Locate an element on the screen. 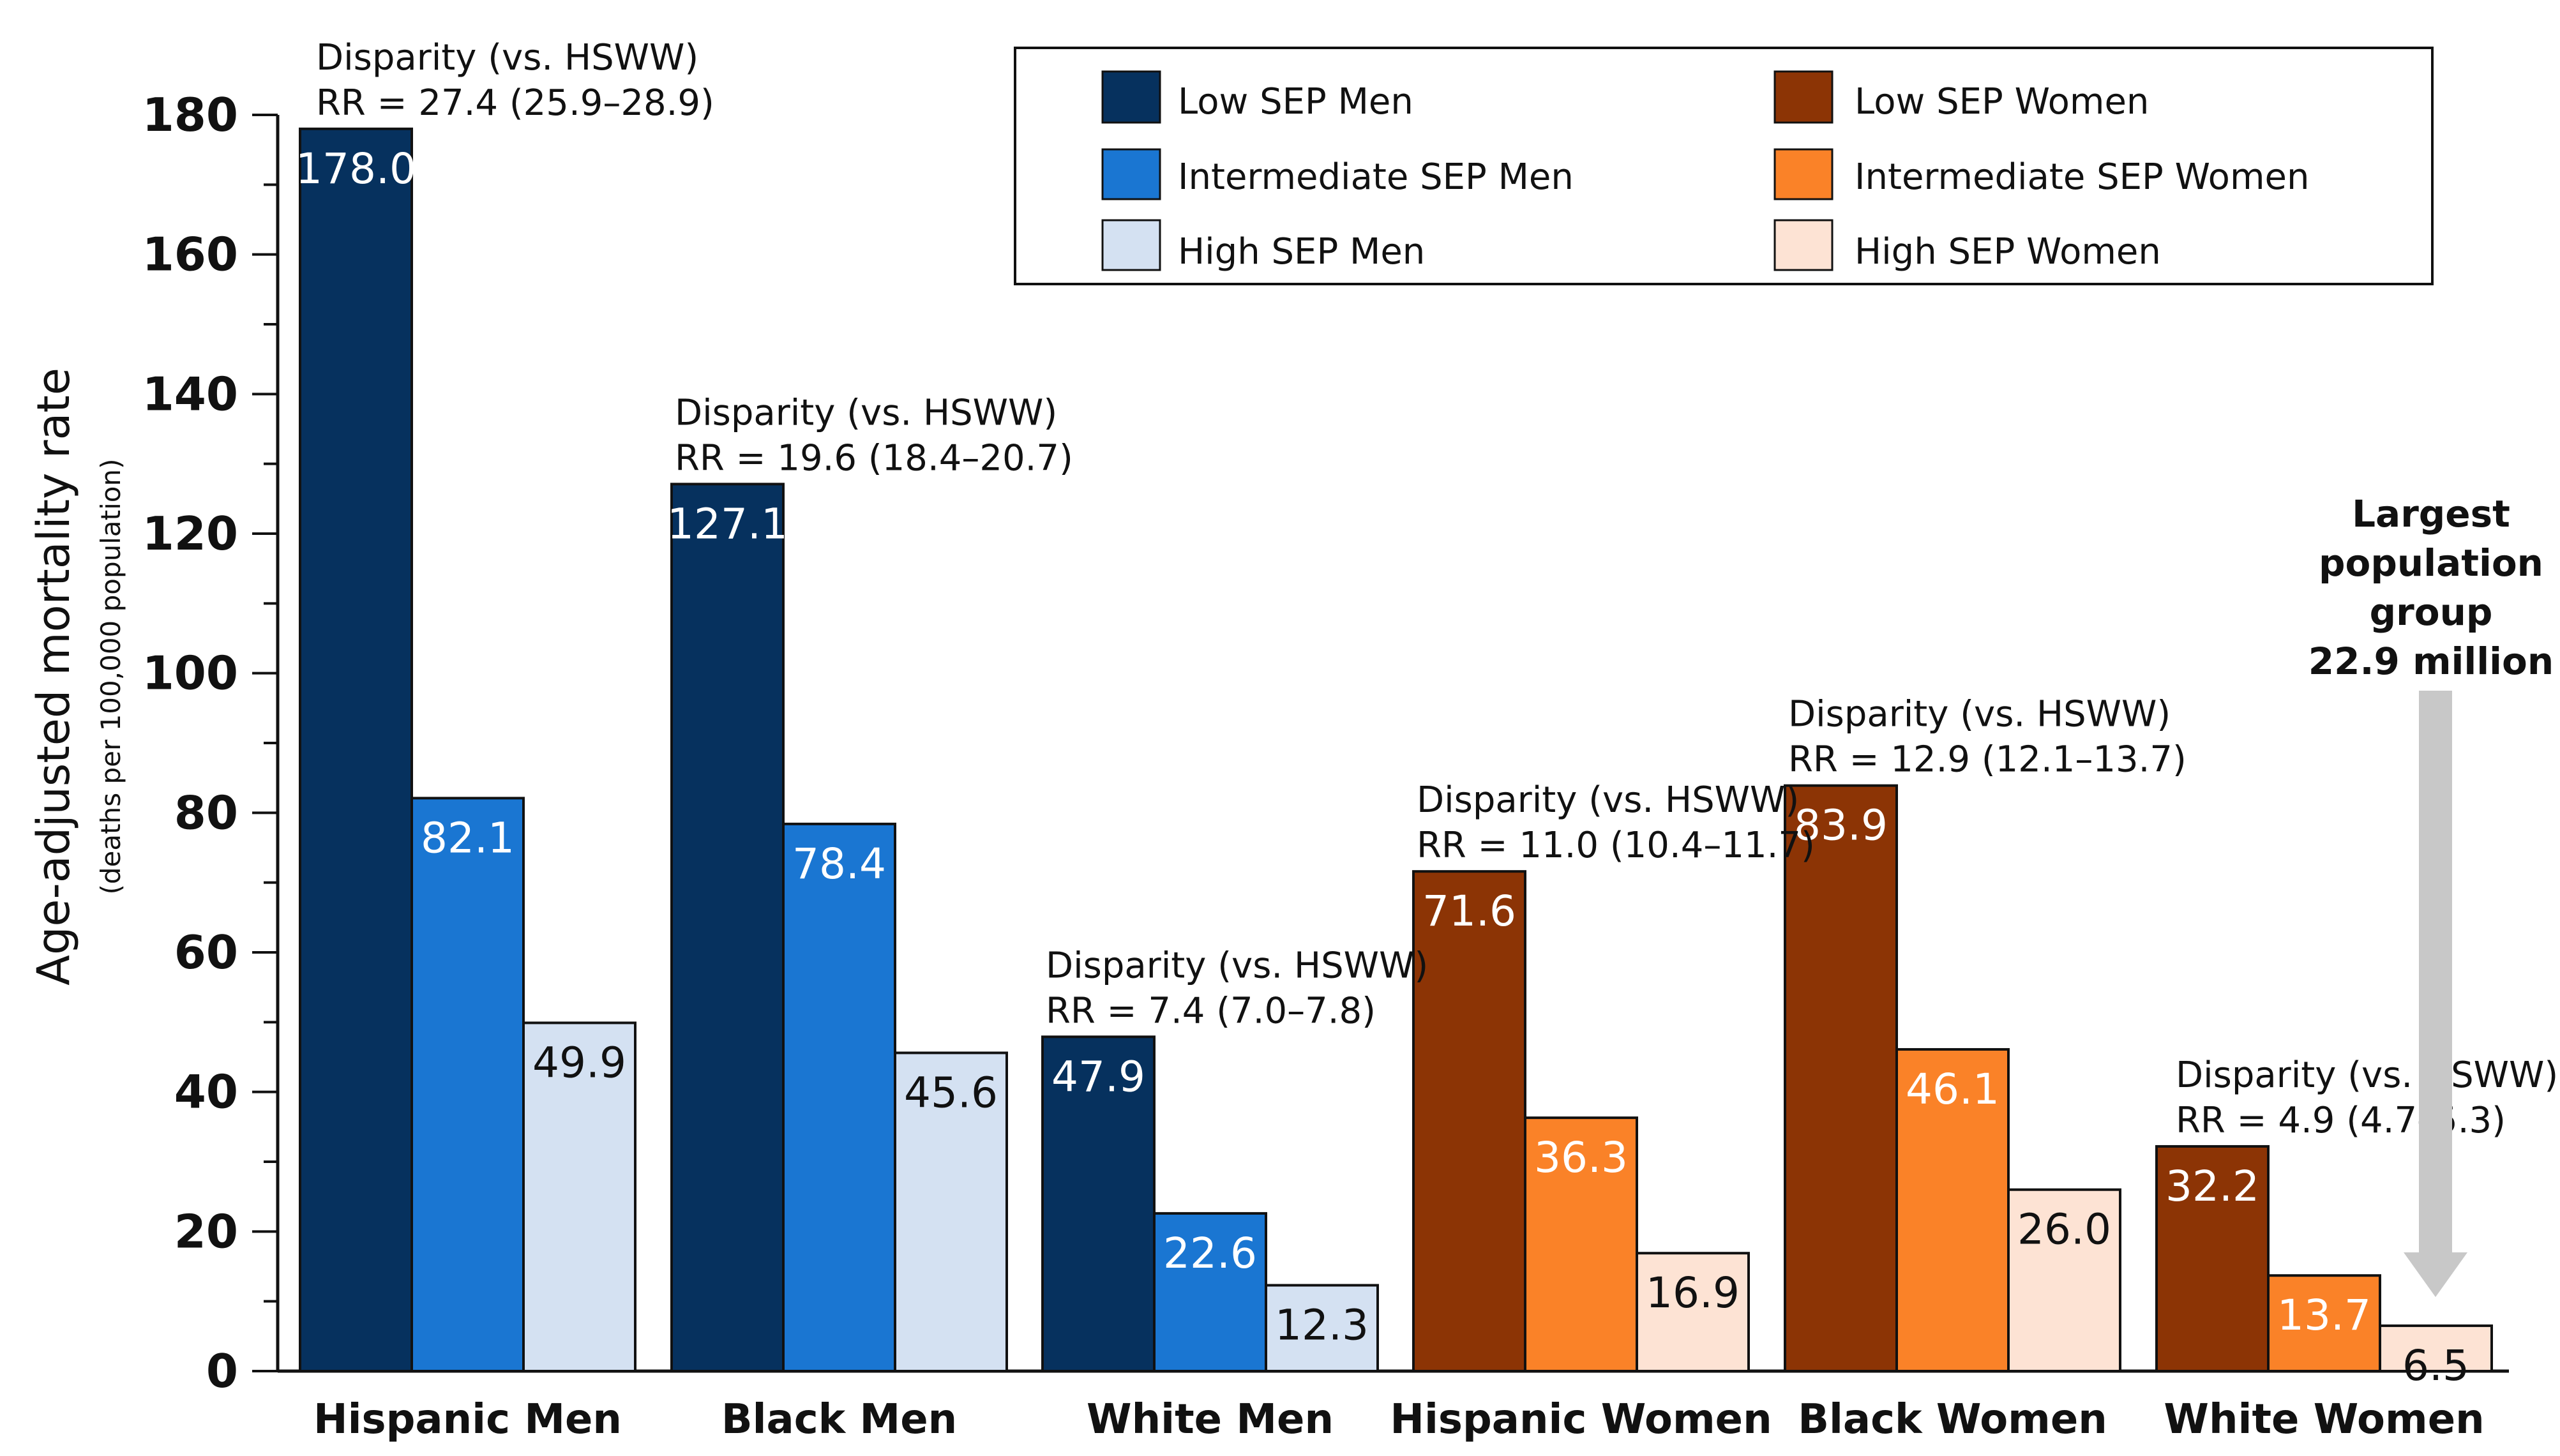 The height and width of the screenshot is (1456, 2560). bar-value-label: 78.4 is located at coordinates (839, 864).